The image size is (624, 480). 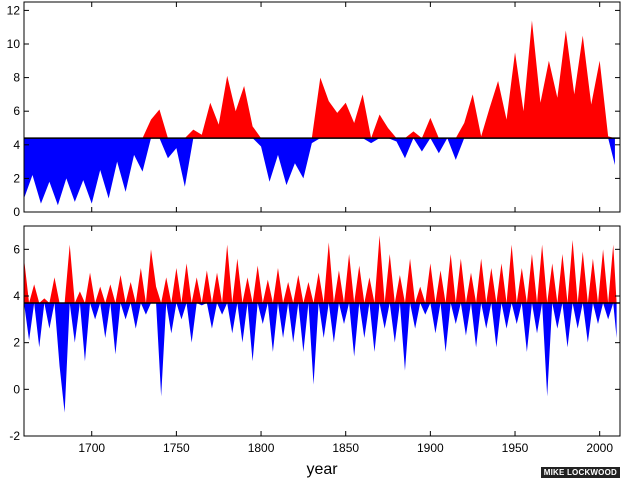 I want to click on x-tick-label: 1850, so click(x=345, y=448).